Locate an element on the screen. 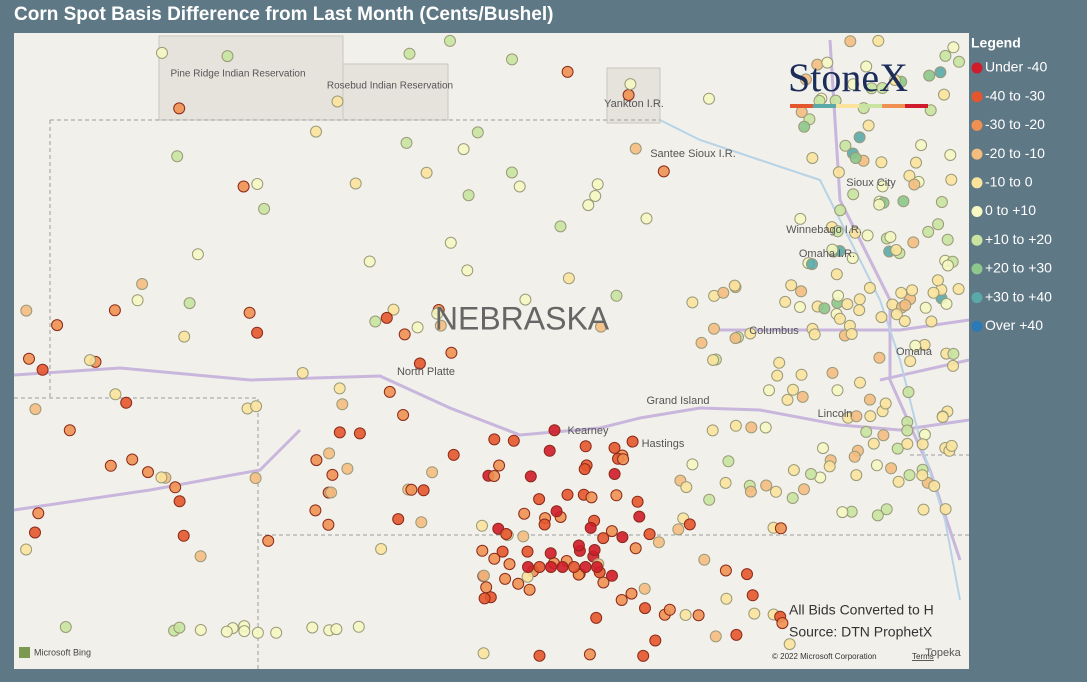 Image resolution: width=1087 pixels, height=682 pixels. place-label: Winnebago I.R. is located at coordinates (824, 230).